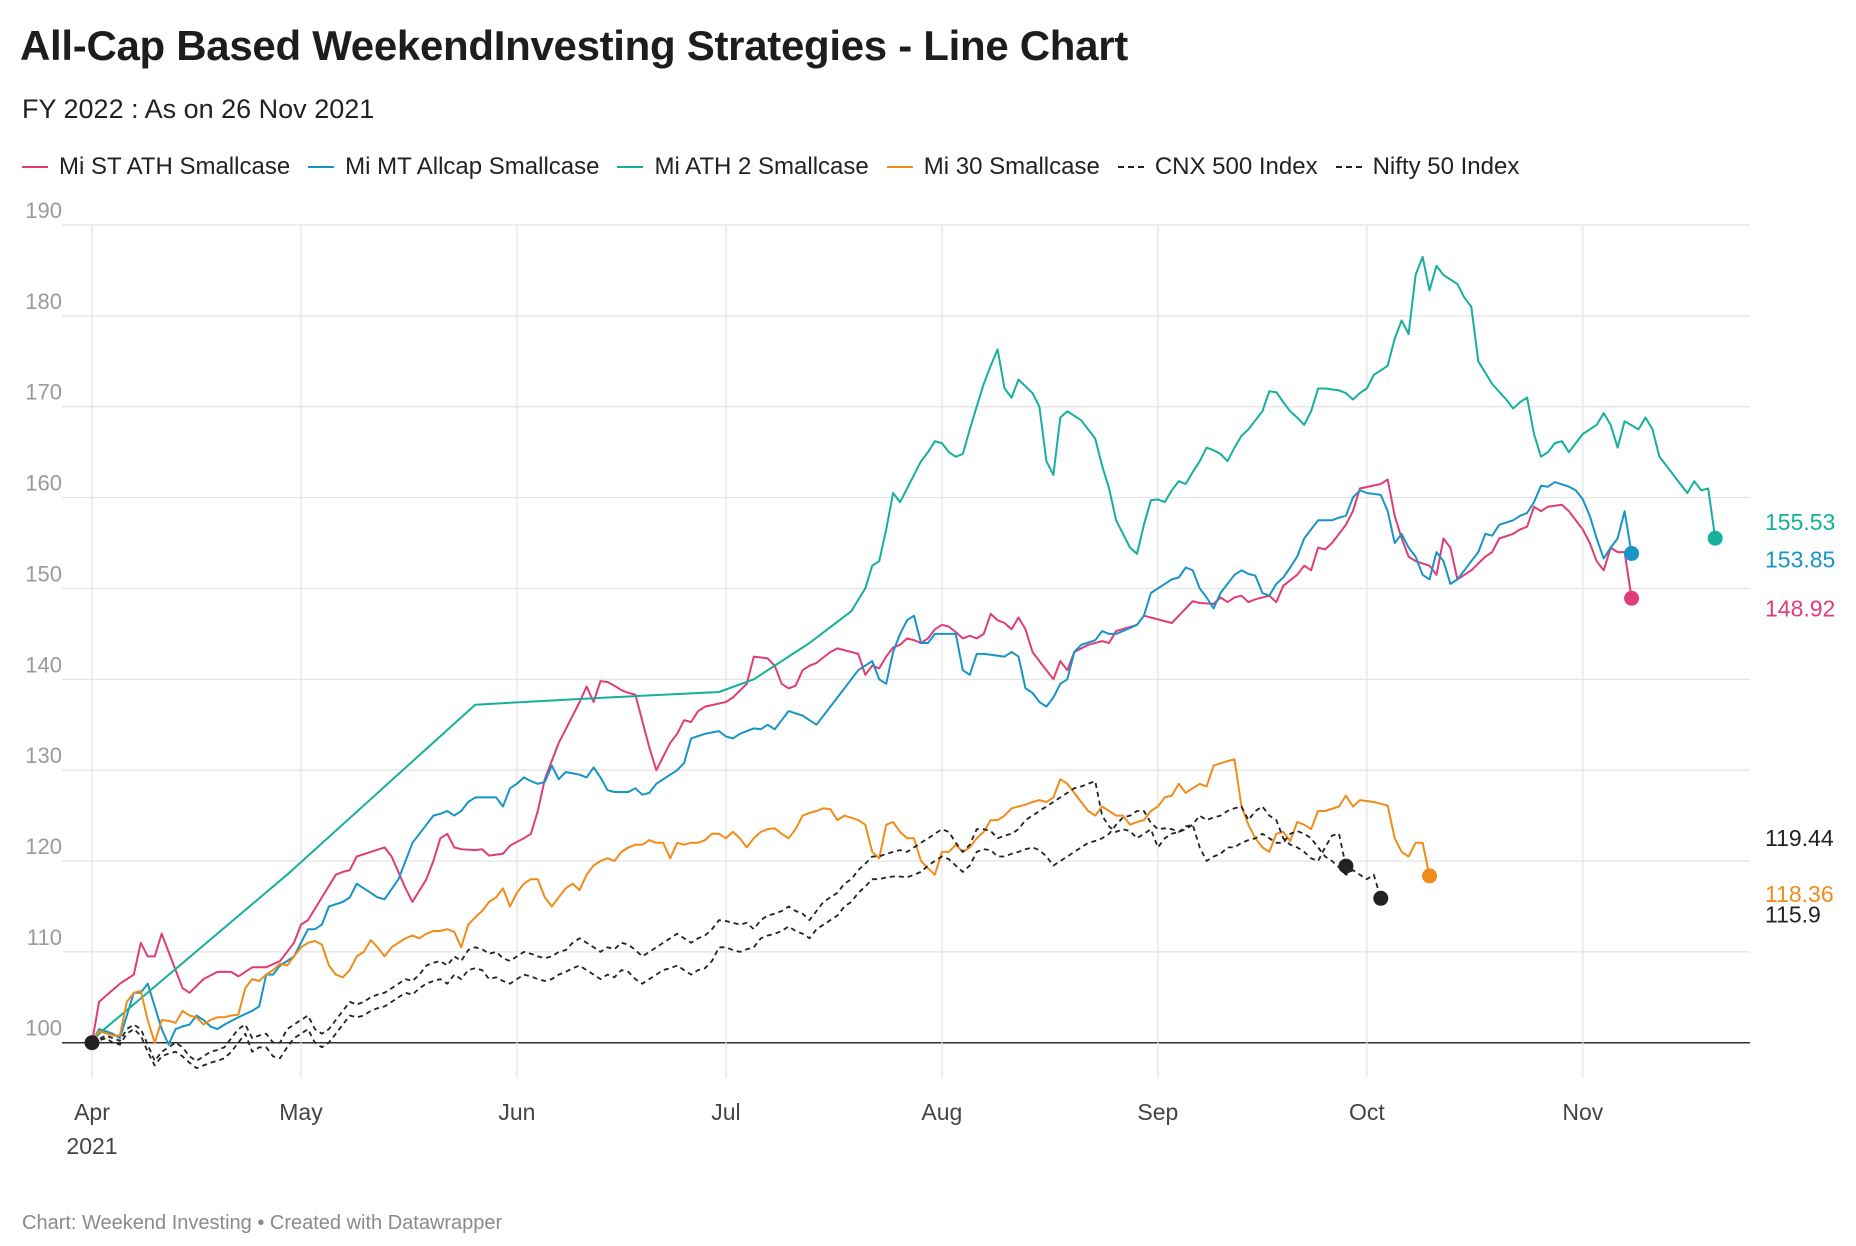 This screenshot has height=1246, width=1856. What do you see at coordinates (1236, 166) in the screenshot?
I see `legend-label: CNX 500 Index` at bounding box center [1236, 166].